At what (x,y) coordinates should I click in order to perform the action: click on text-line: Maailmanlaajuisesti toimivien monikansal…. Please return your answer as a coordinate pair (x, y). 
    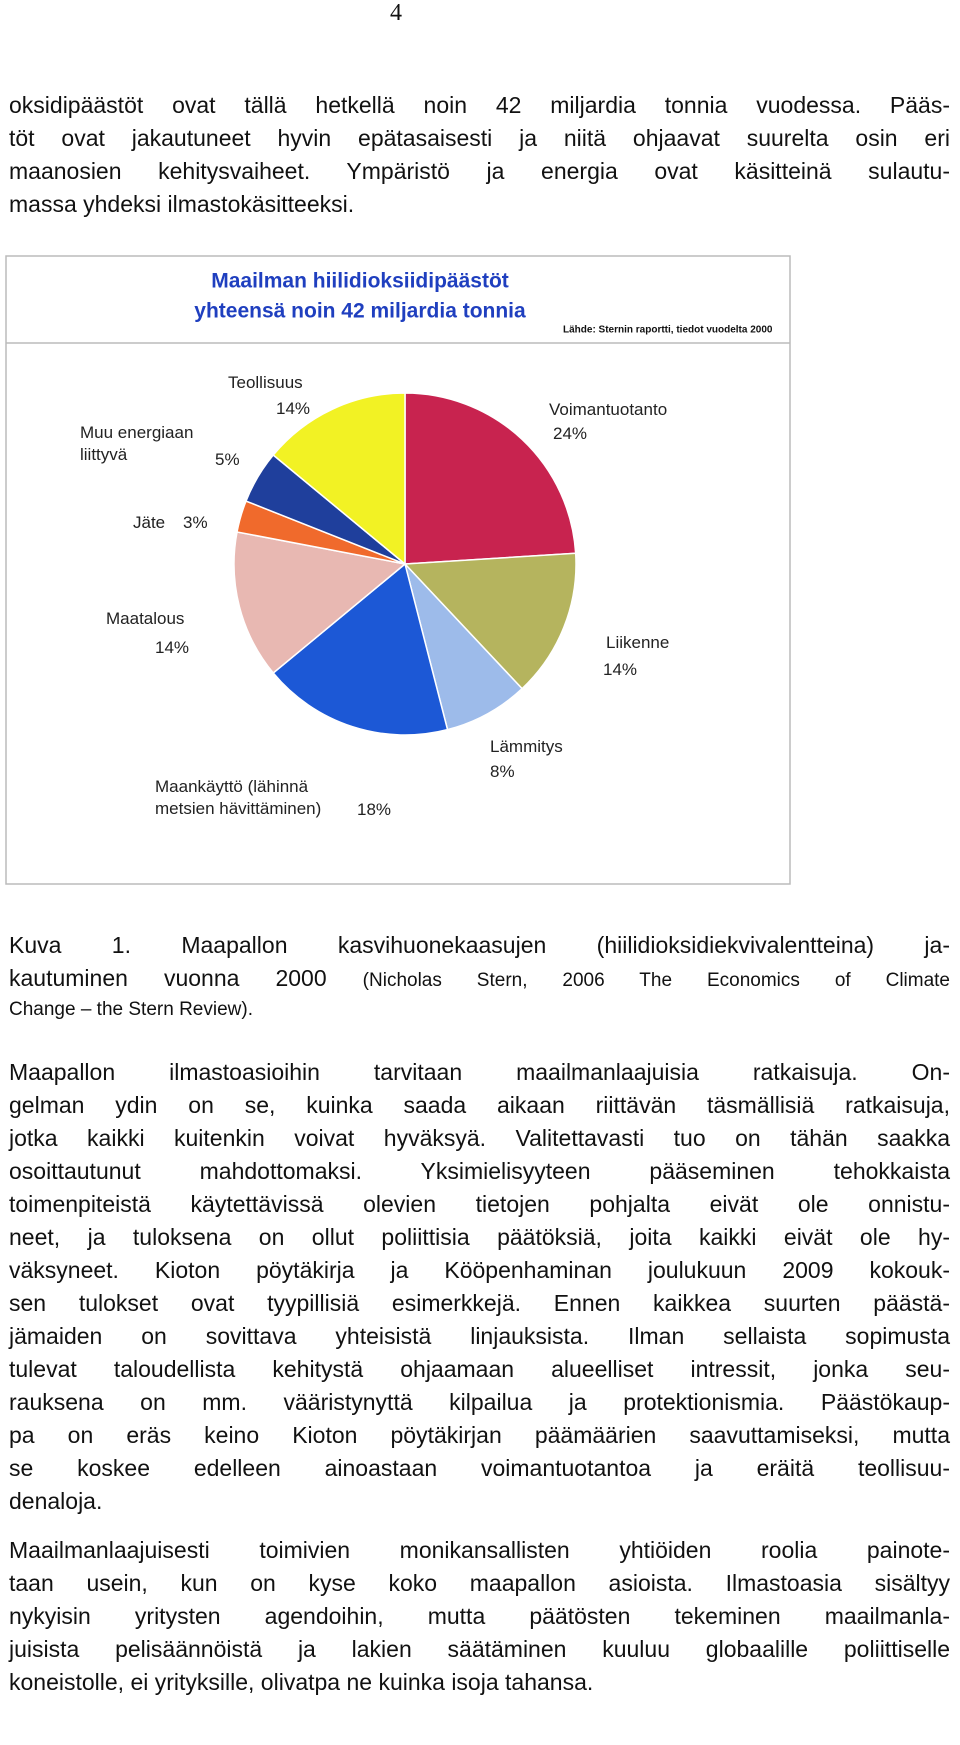
    Looking at the image, I should click on (479, 1550).